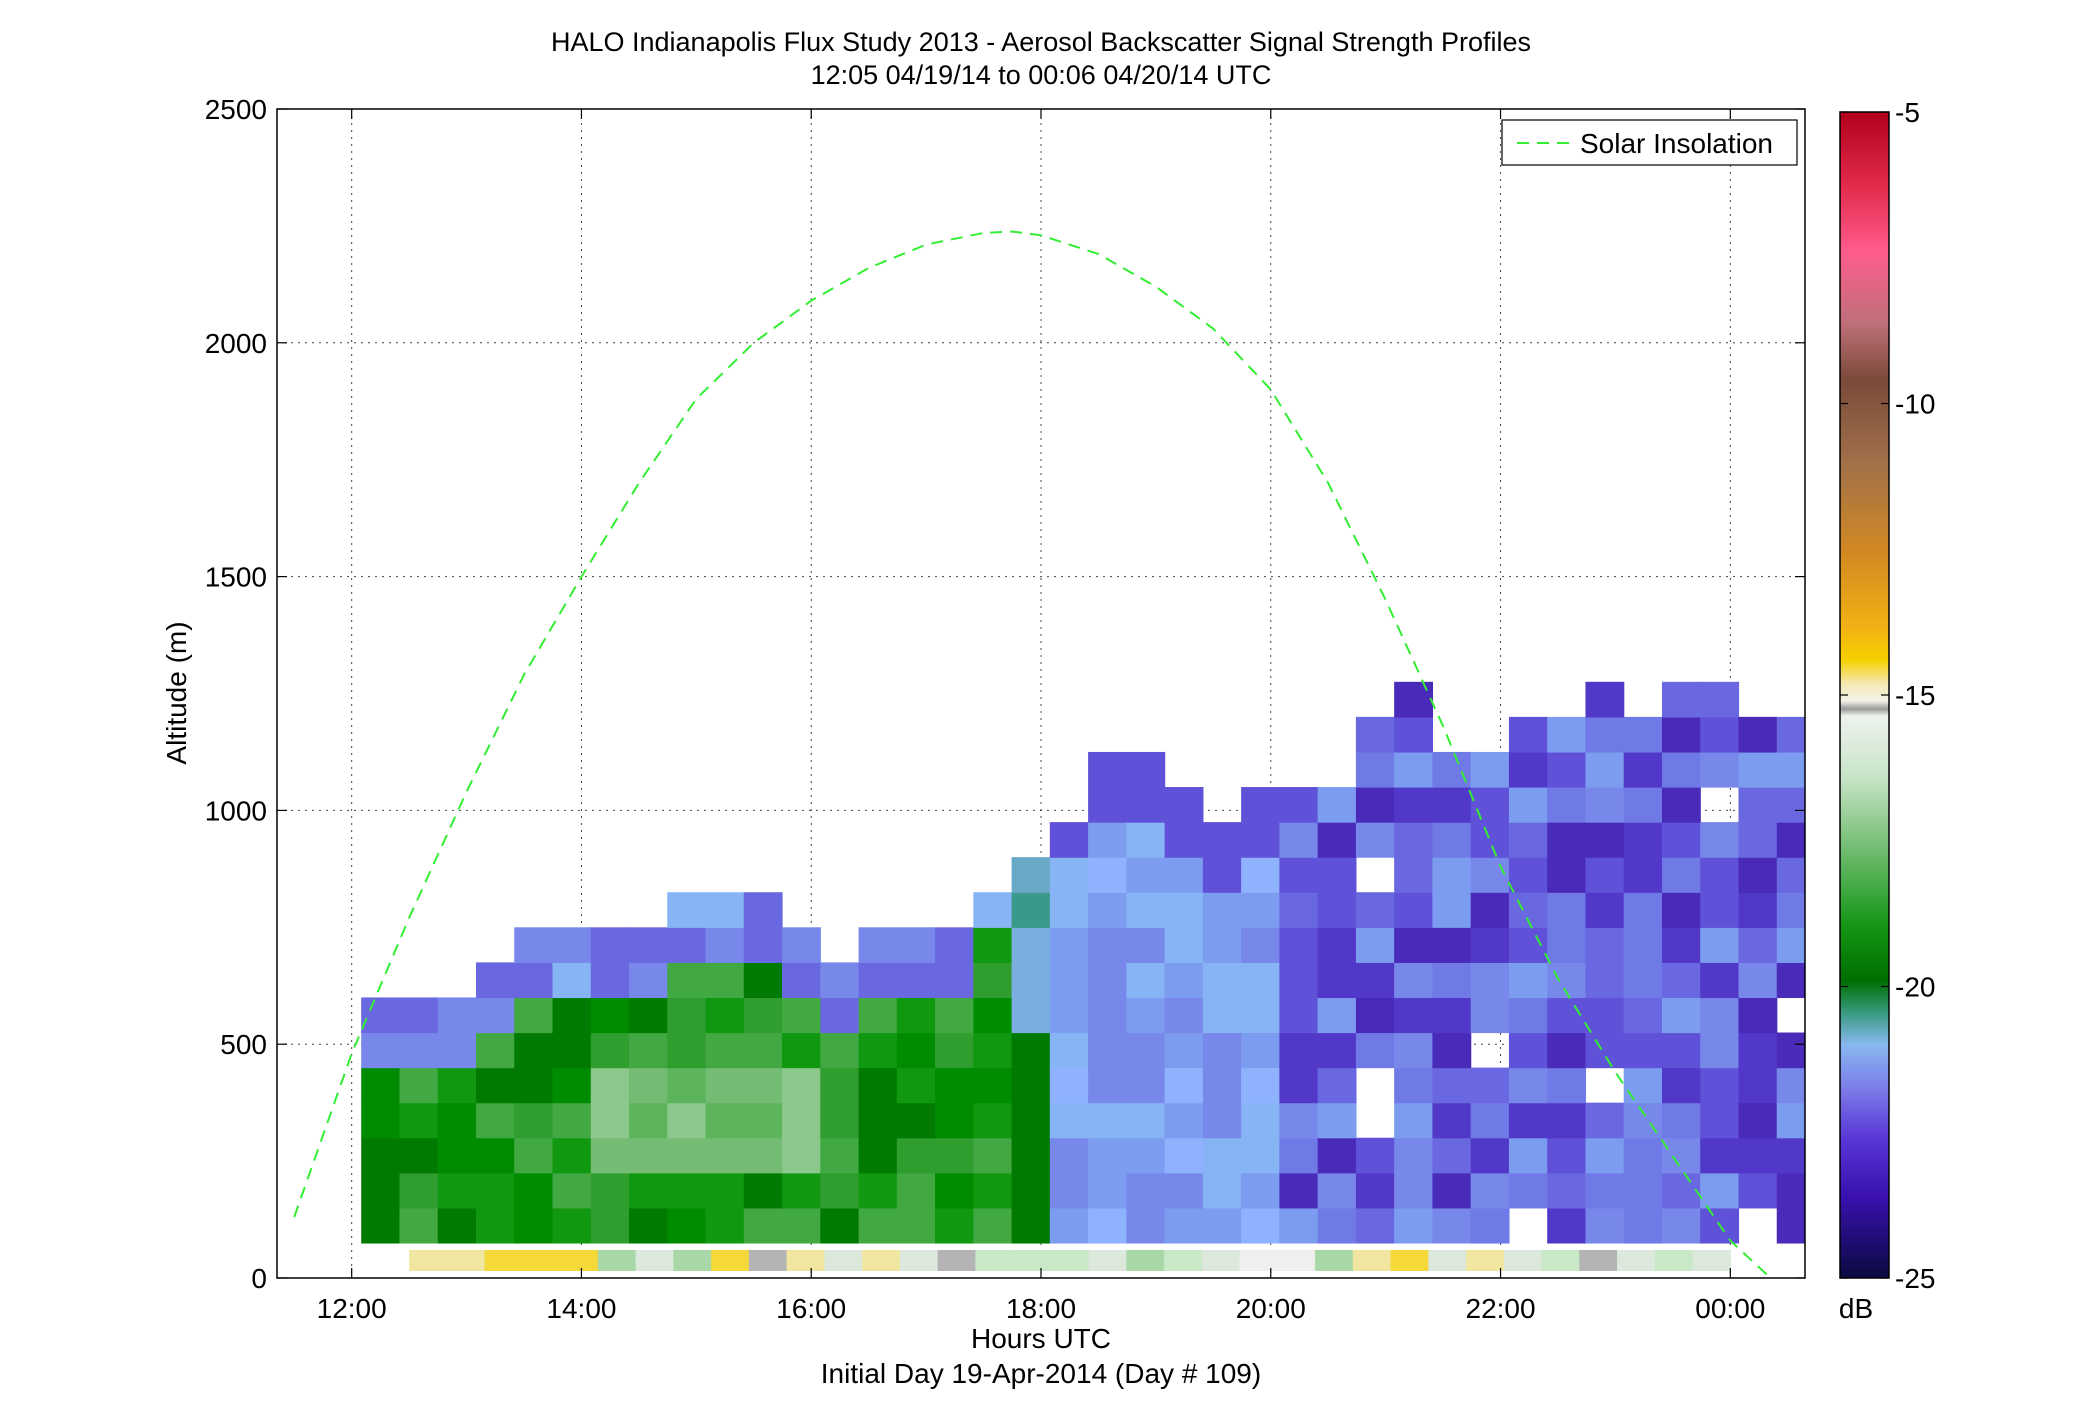 Image resolution: width=2098 pixels, height=1425 pixels. What do you see at coordinates (1041, 1308) in the screenshot?
I see `x-tick-label: 18:00` at bounding box center [1041, 1308].